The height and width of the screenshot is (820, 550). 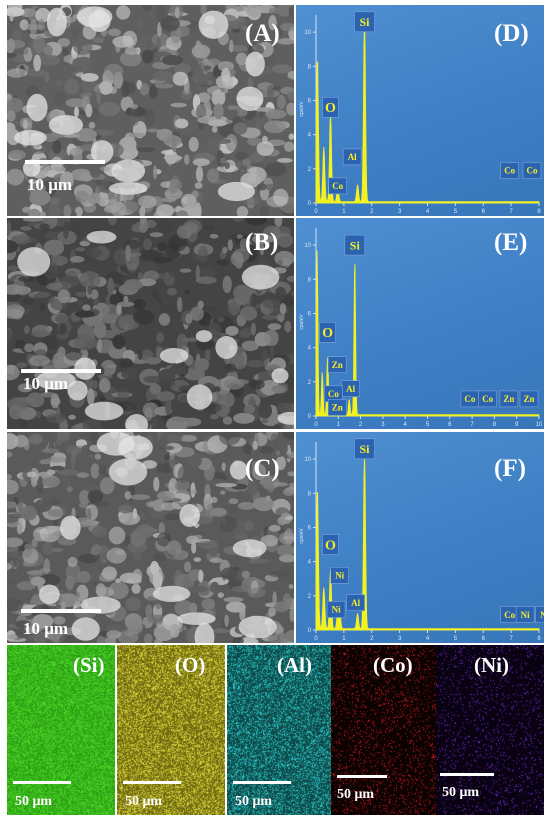 I want to click on peak-label: Co, so click(x=509, y=615).